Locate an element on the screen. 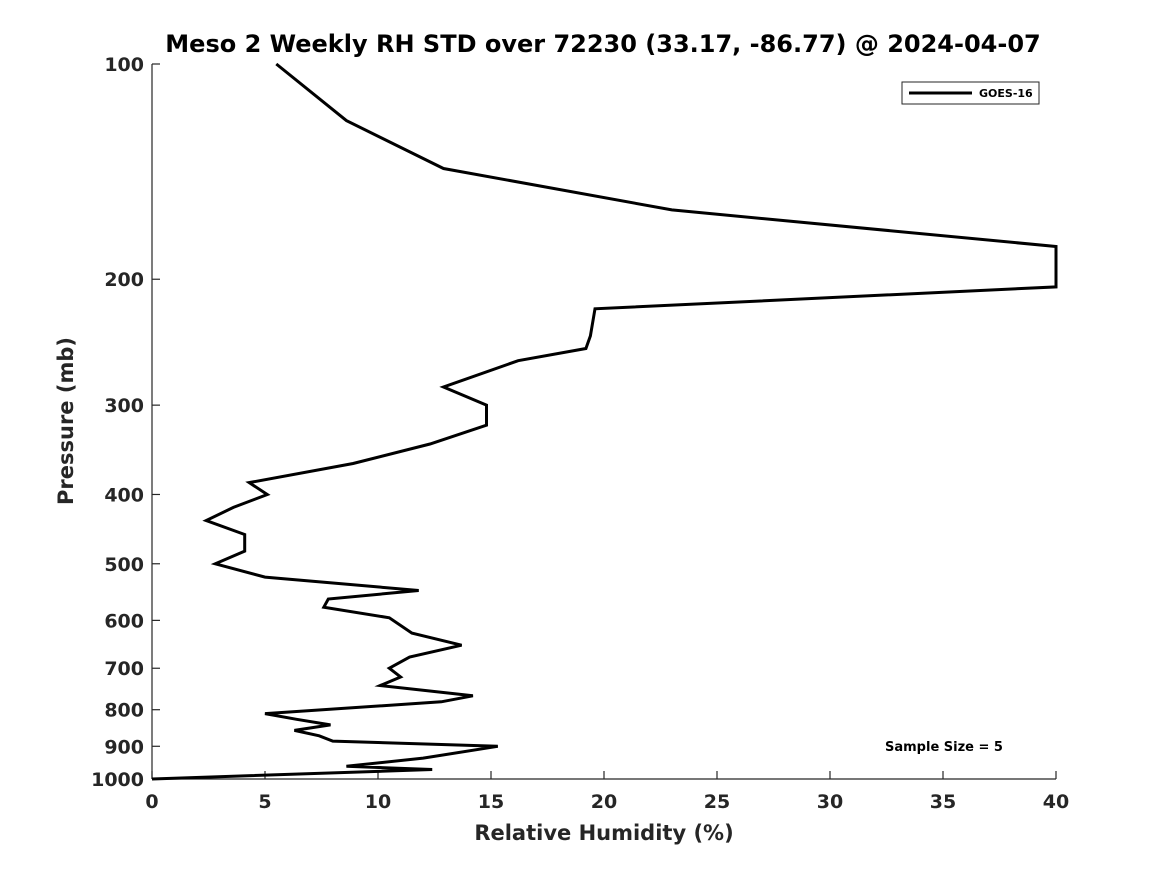 This screenshot has width=1167, height=875. x-tick-label: 30 is located at coordinates (830, 802).